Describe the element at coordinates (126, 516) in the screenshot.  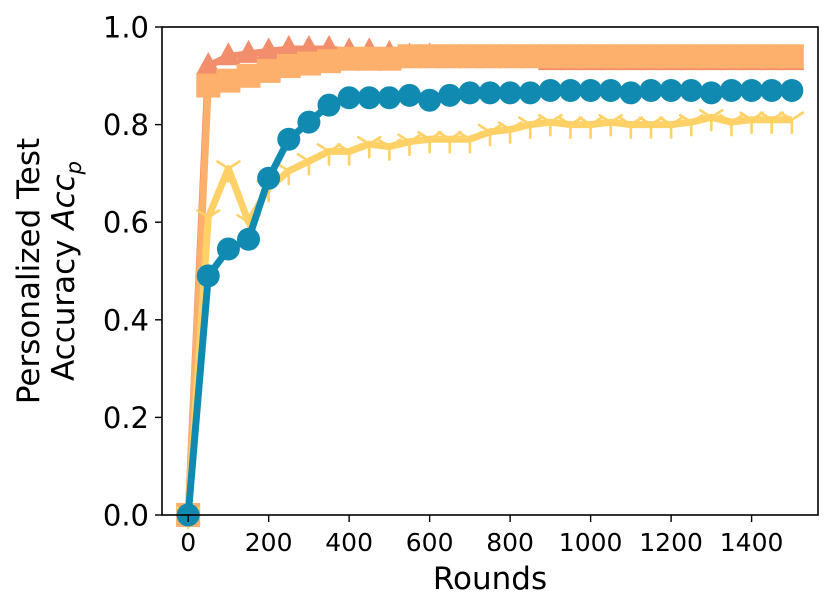
I see `y-tick-label: 0.0` at that location.